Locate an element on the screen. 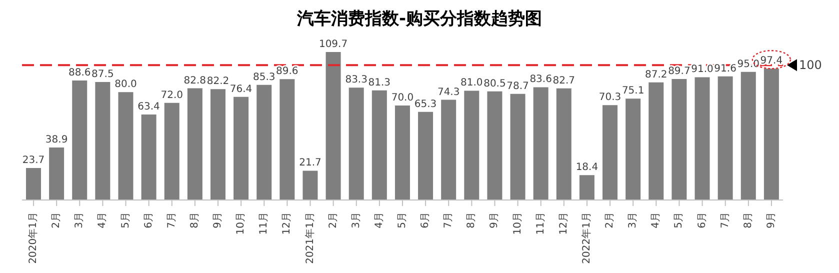 The image size is (839, 273). data-label: 91.6 is located at coordinates (725, 68).